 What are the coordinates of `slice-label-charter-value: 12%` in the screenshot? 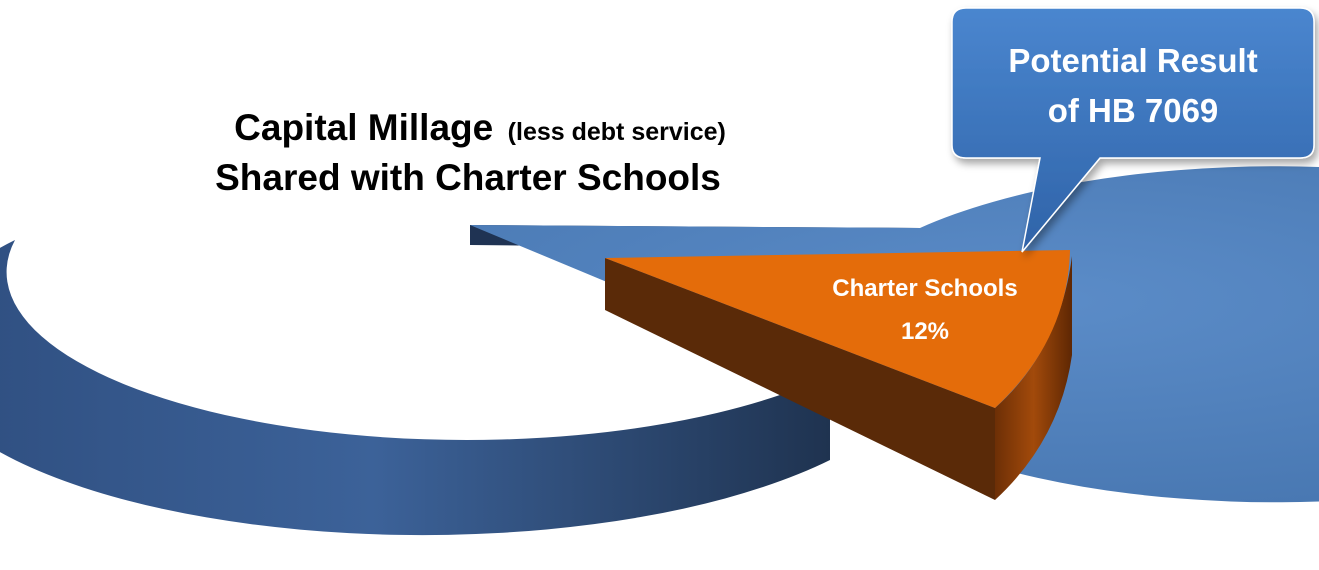 It's located at (925, 331).